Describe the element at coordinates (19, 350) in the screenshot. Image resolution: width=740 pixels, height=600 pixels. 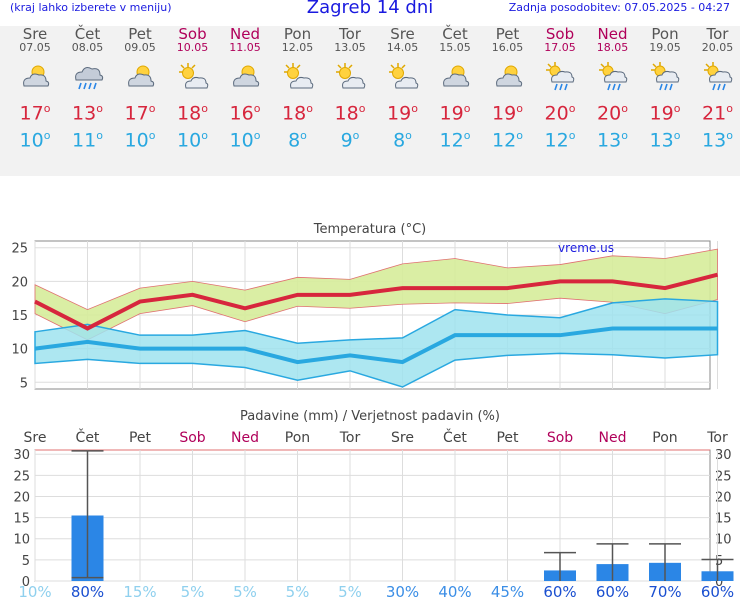
I see `temperature-y-tick-label: 10` at that location.